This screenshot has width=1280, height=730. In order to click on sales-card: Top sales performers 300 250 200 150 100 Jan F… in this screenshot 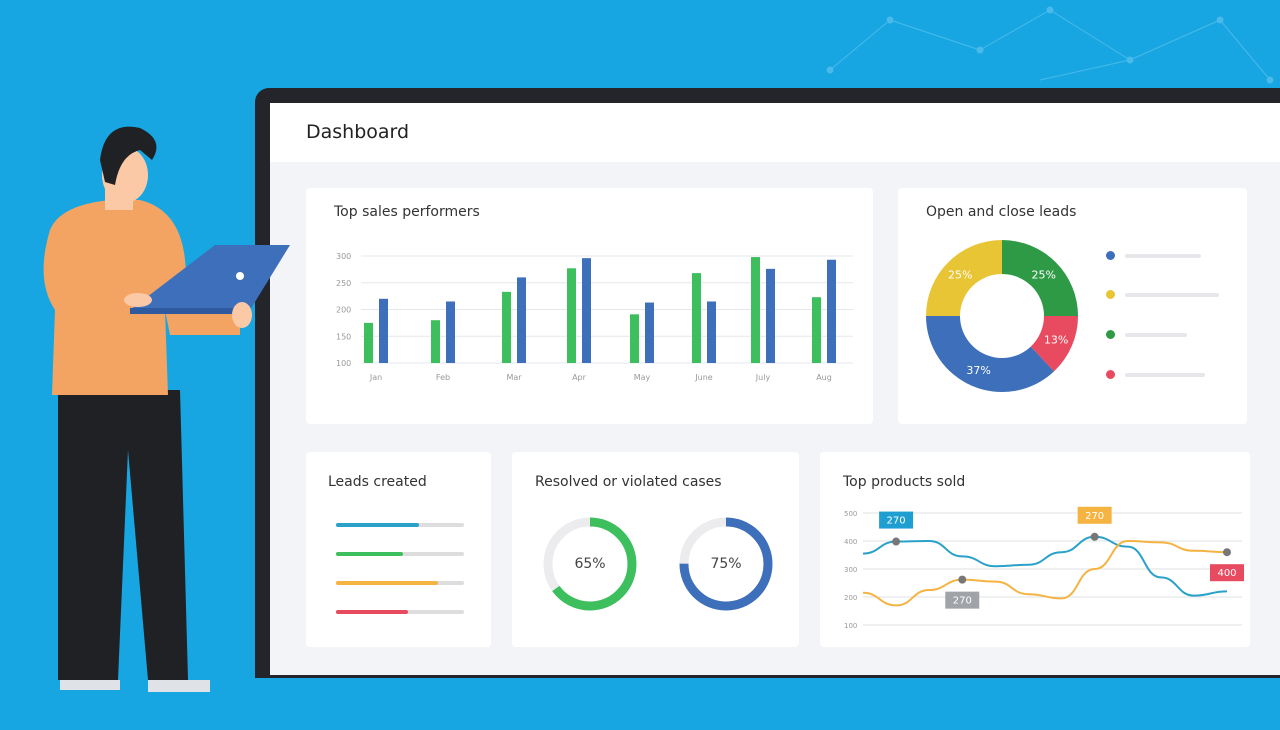, I will do `click(589, 306)`.